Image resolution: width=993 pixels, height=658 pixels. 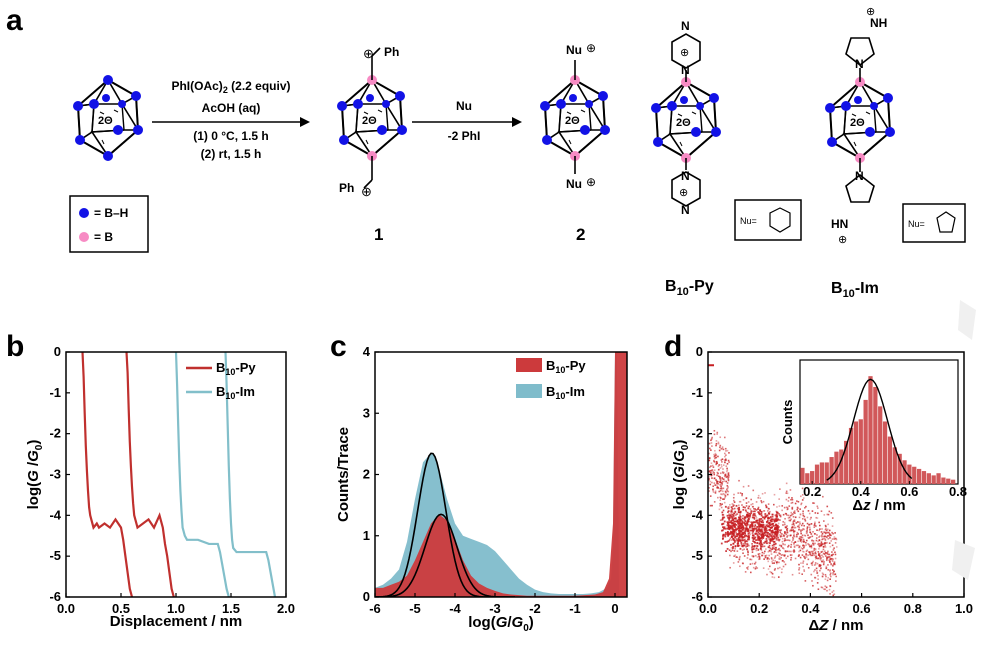 What do you see at coordinates (855, 290) in the screenshot?
I see `b10im-caption: B10-Im` at bounding box center [855, 290].